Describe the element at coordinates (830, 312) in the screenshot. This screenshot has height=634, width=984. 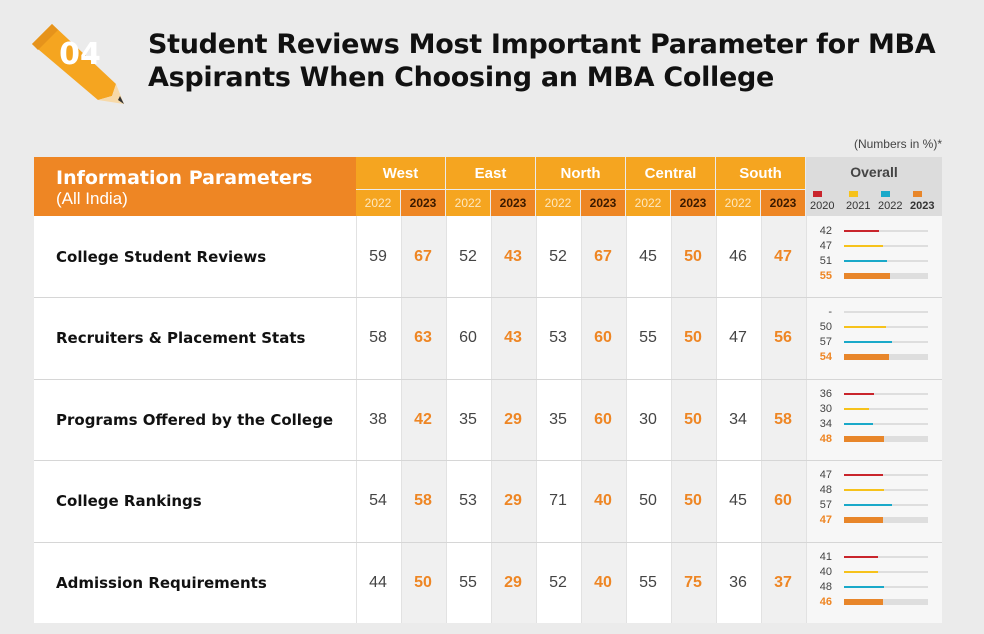
I see `overall-value-2020: -` at that location.